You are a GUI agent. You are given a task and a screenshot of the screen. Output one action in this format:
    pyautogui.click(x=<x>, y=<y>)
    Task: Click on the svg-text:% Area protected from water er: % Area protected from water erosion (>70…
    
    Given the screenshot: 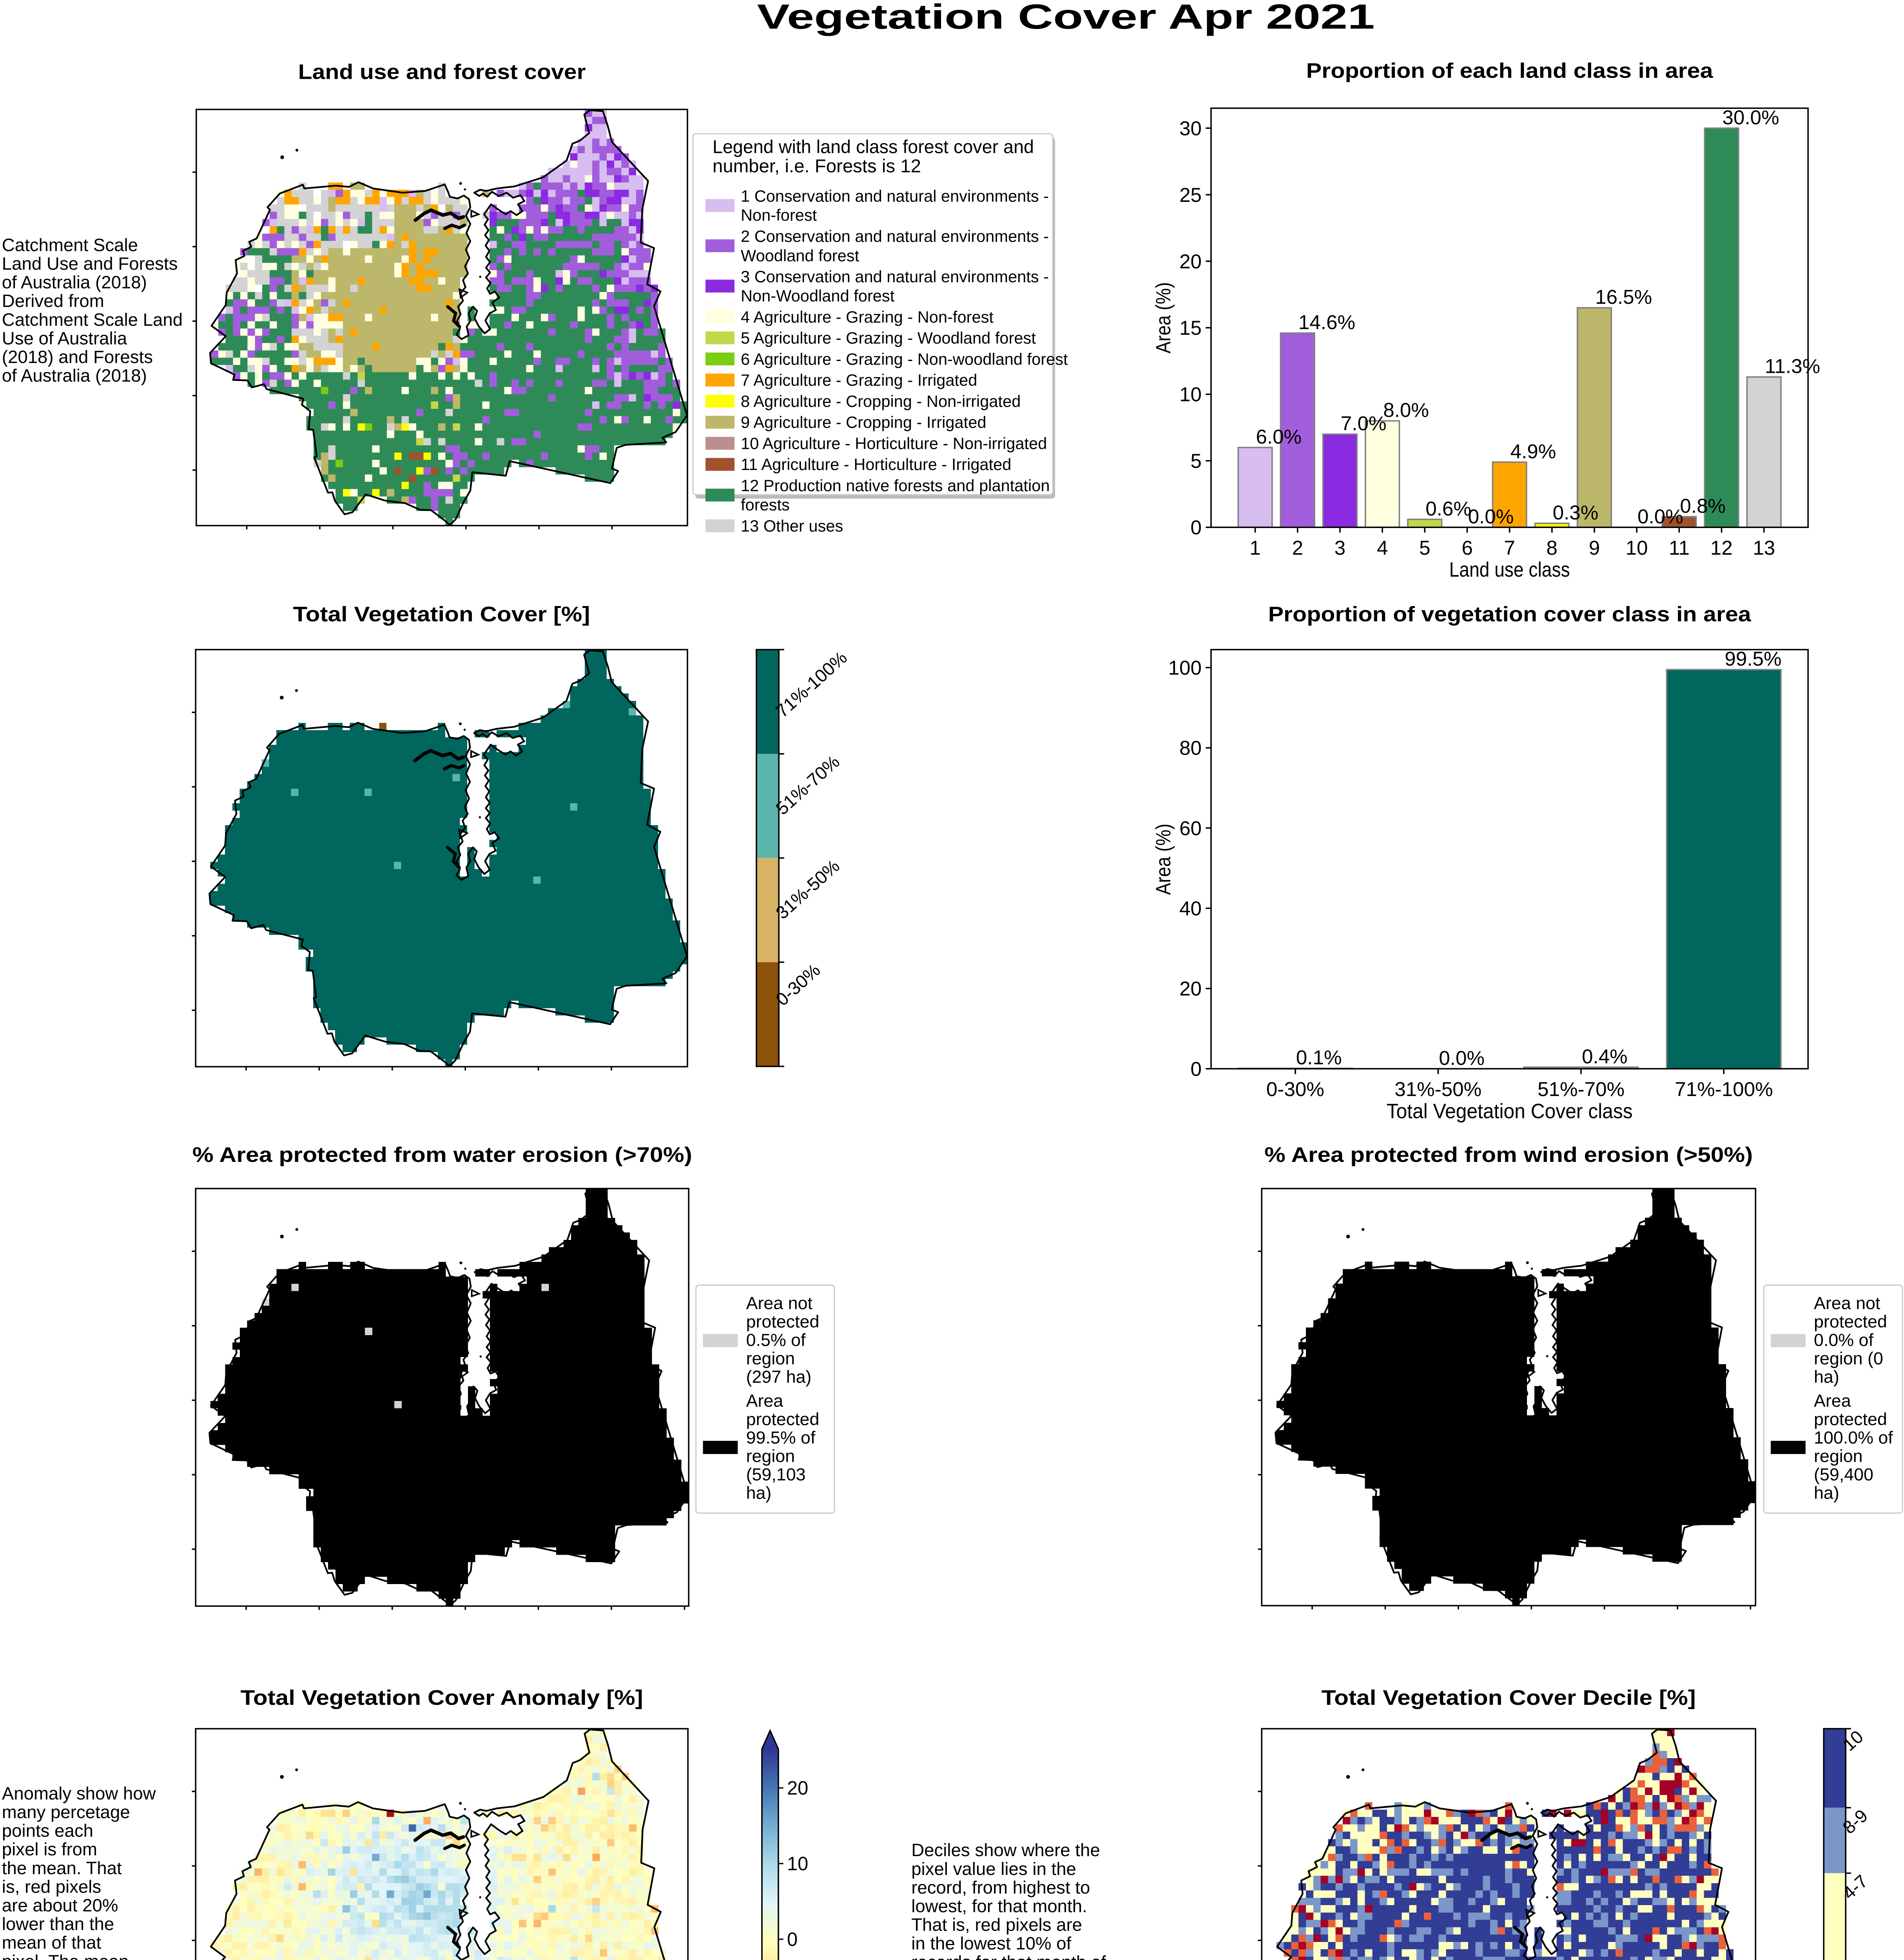 What is the action you would take?
    pyautogui.click(x=442, y=1155)
    